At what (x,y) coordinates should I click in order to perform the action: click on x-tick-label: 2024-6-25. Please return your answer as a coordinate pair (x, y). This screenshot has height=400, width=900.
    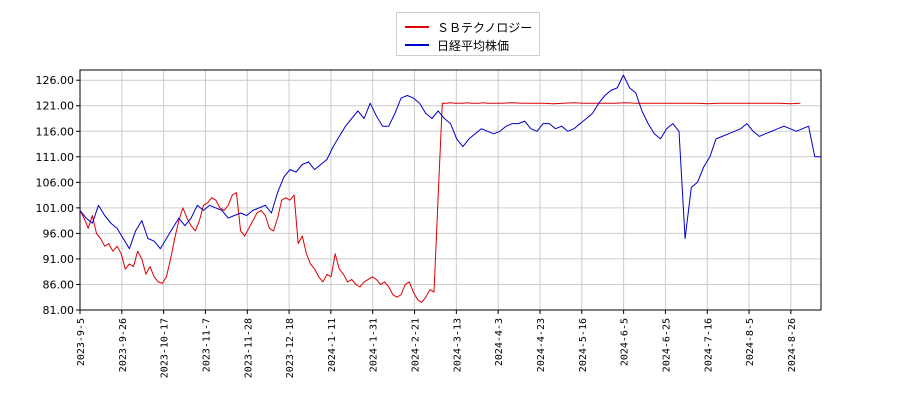
    Looking at the image, I should click on (666, 345).